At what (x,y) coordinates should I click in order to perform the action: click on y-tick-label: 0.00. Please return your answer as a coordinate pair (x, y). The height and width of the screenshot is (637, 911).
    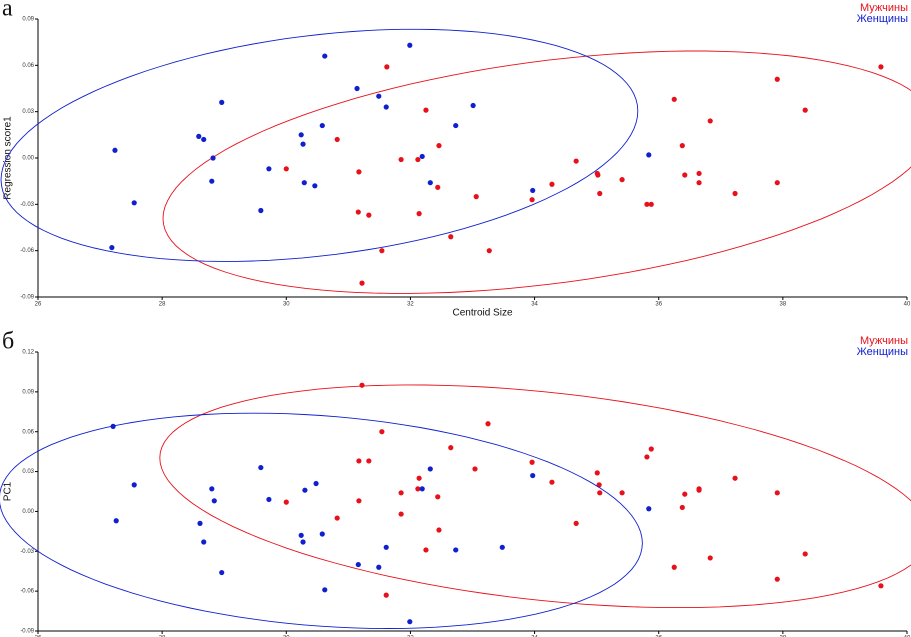
    Looking at the image, I should click on (28, 512).